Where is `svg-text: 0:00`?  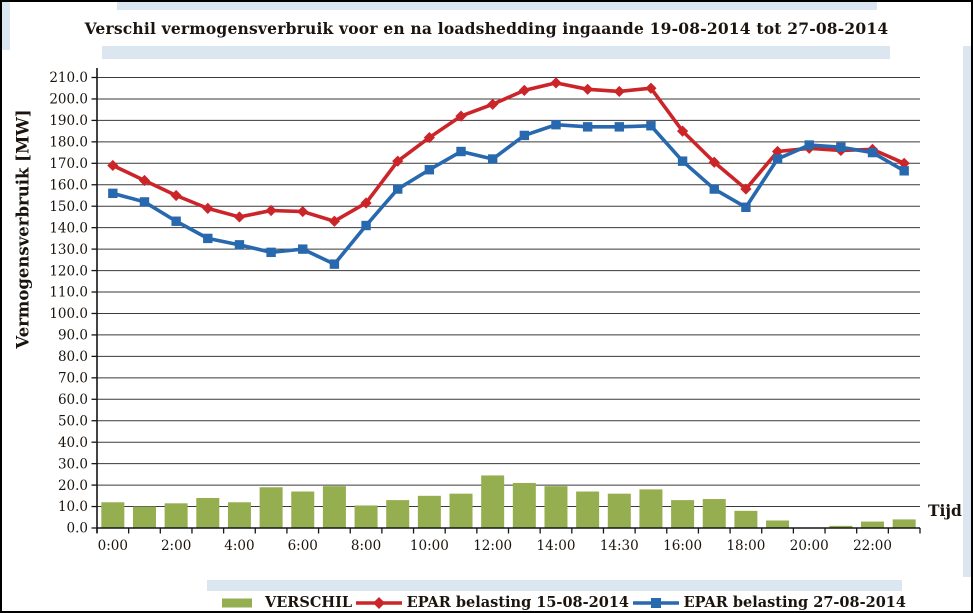 svg-text: 0:00 is located at coordinates (113, 546).